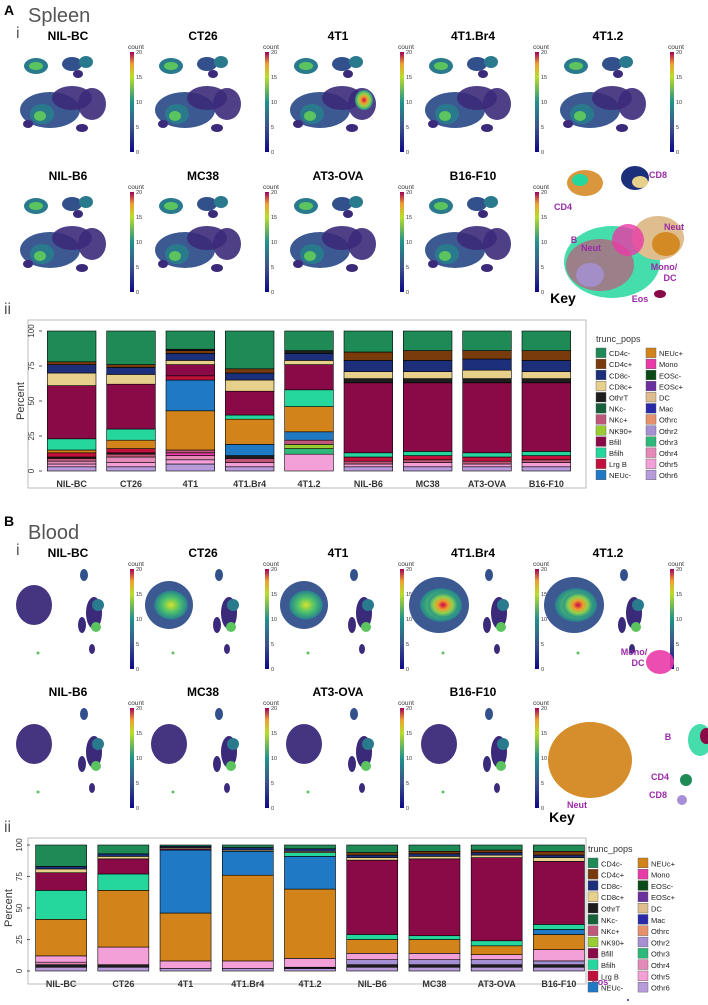 The width and height of the screenshot is (708, 1005). What do you see at coordinates (497, 984) in the screenshot?
I see `x-tick-label: AT3-OVA` at bounding box center [497, 984].